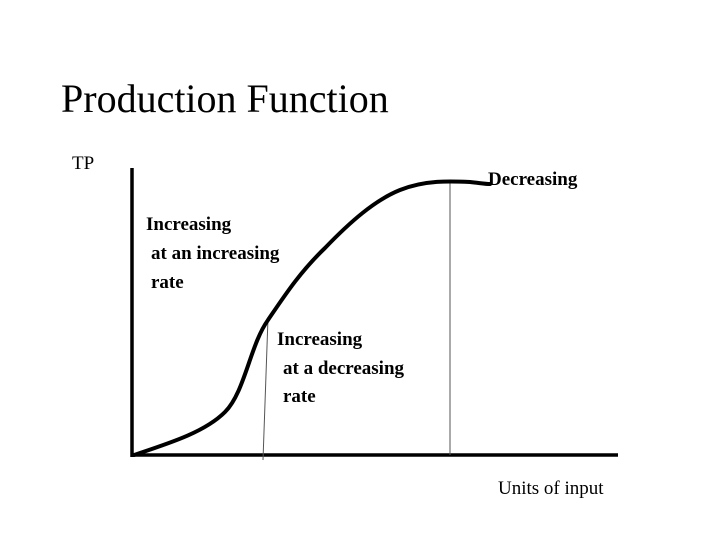  I want to click on stage3-label: Decreasing, so click(533, 179).